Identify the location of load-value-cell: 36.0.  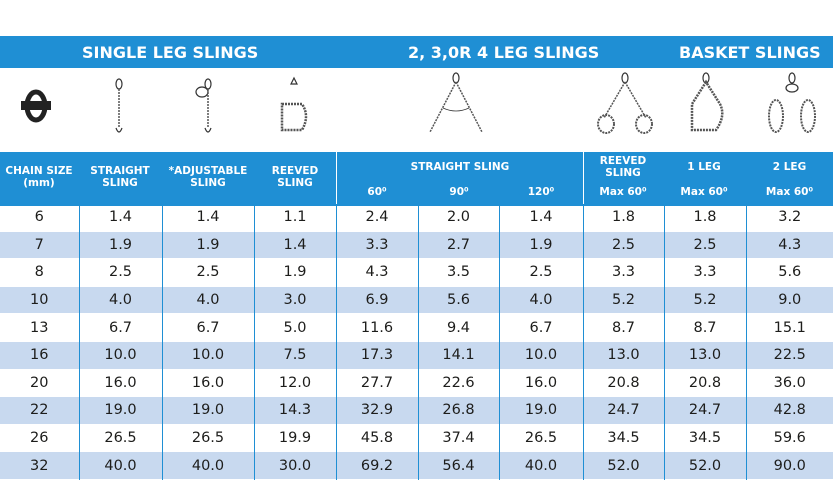
(789, 382).